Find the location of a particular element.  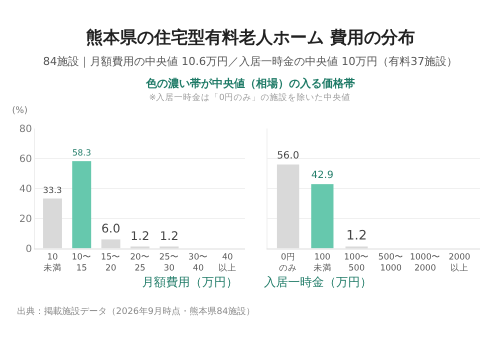

x-tick-label: 40 以上 is located at coordinates (227, 263).